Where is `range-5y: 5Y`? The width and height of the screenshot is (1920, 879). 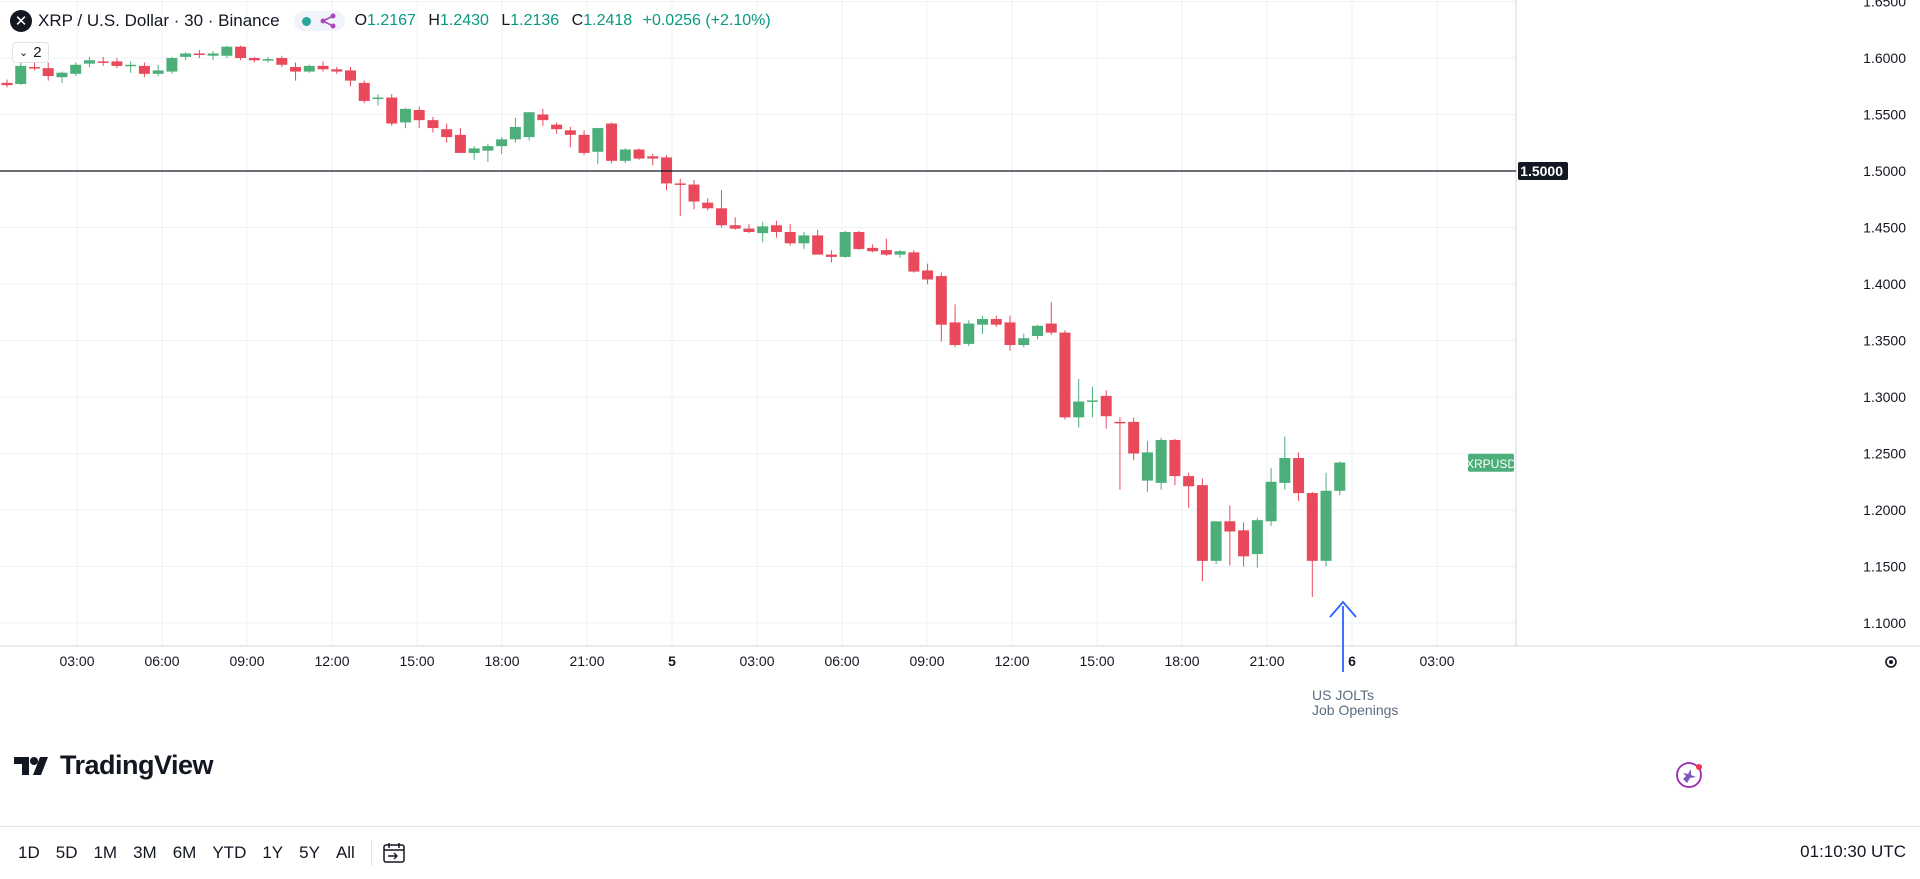
range-5y: 5Y is located at coordinates (309, 852).